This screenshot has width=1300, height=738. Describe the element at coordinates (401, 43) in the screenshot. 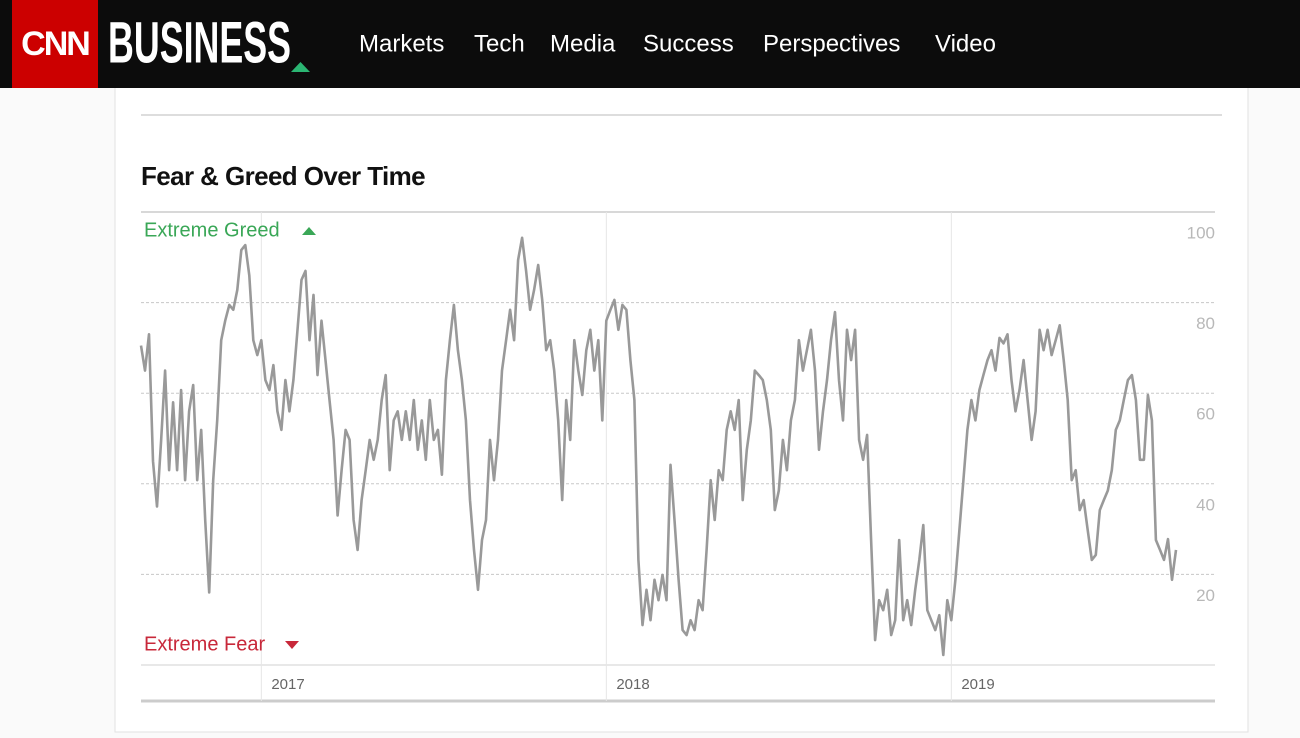

I see `nav-link: Markets` at that location.